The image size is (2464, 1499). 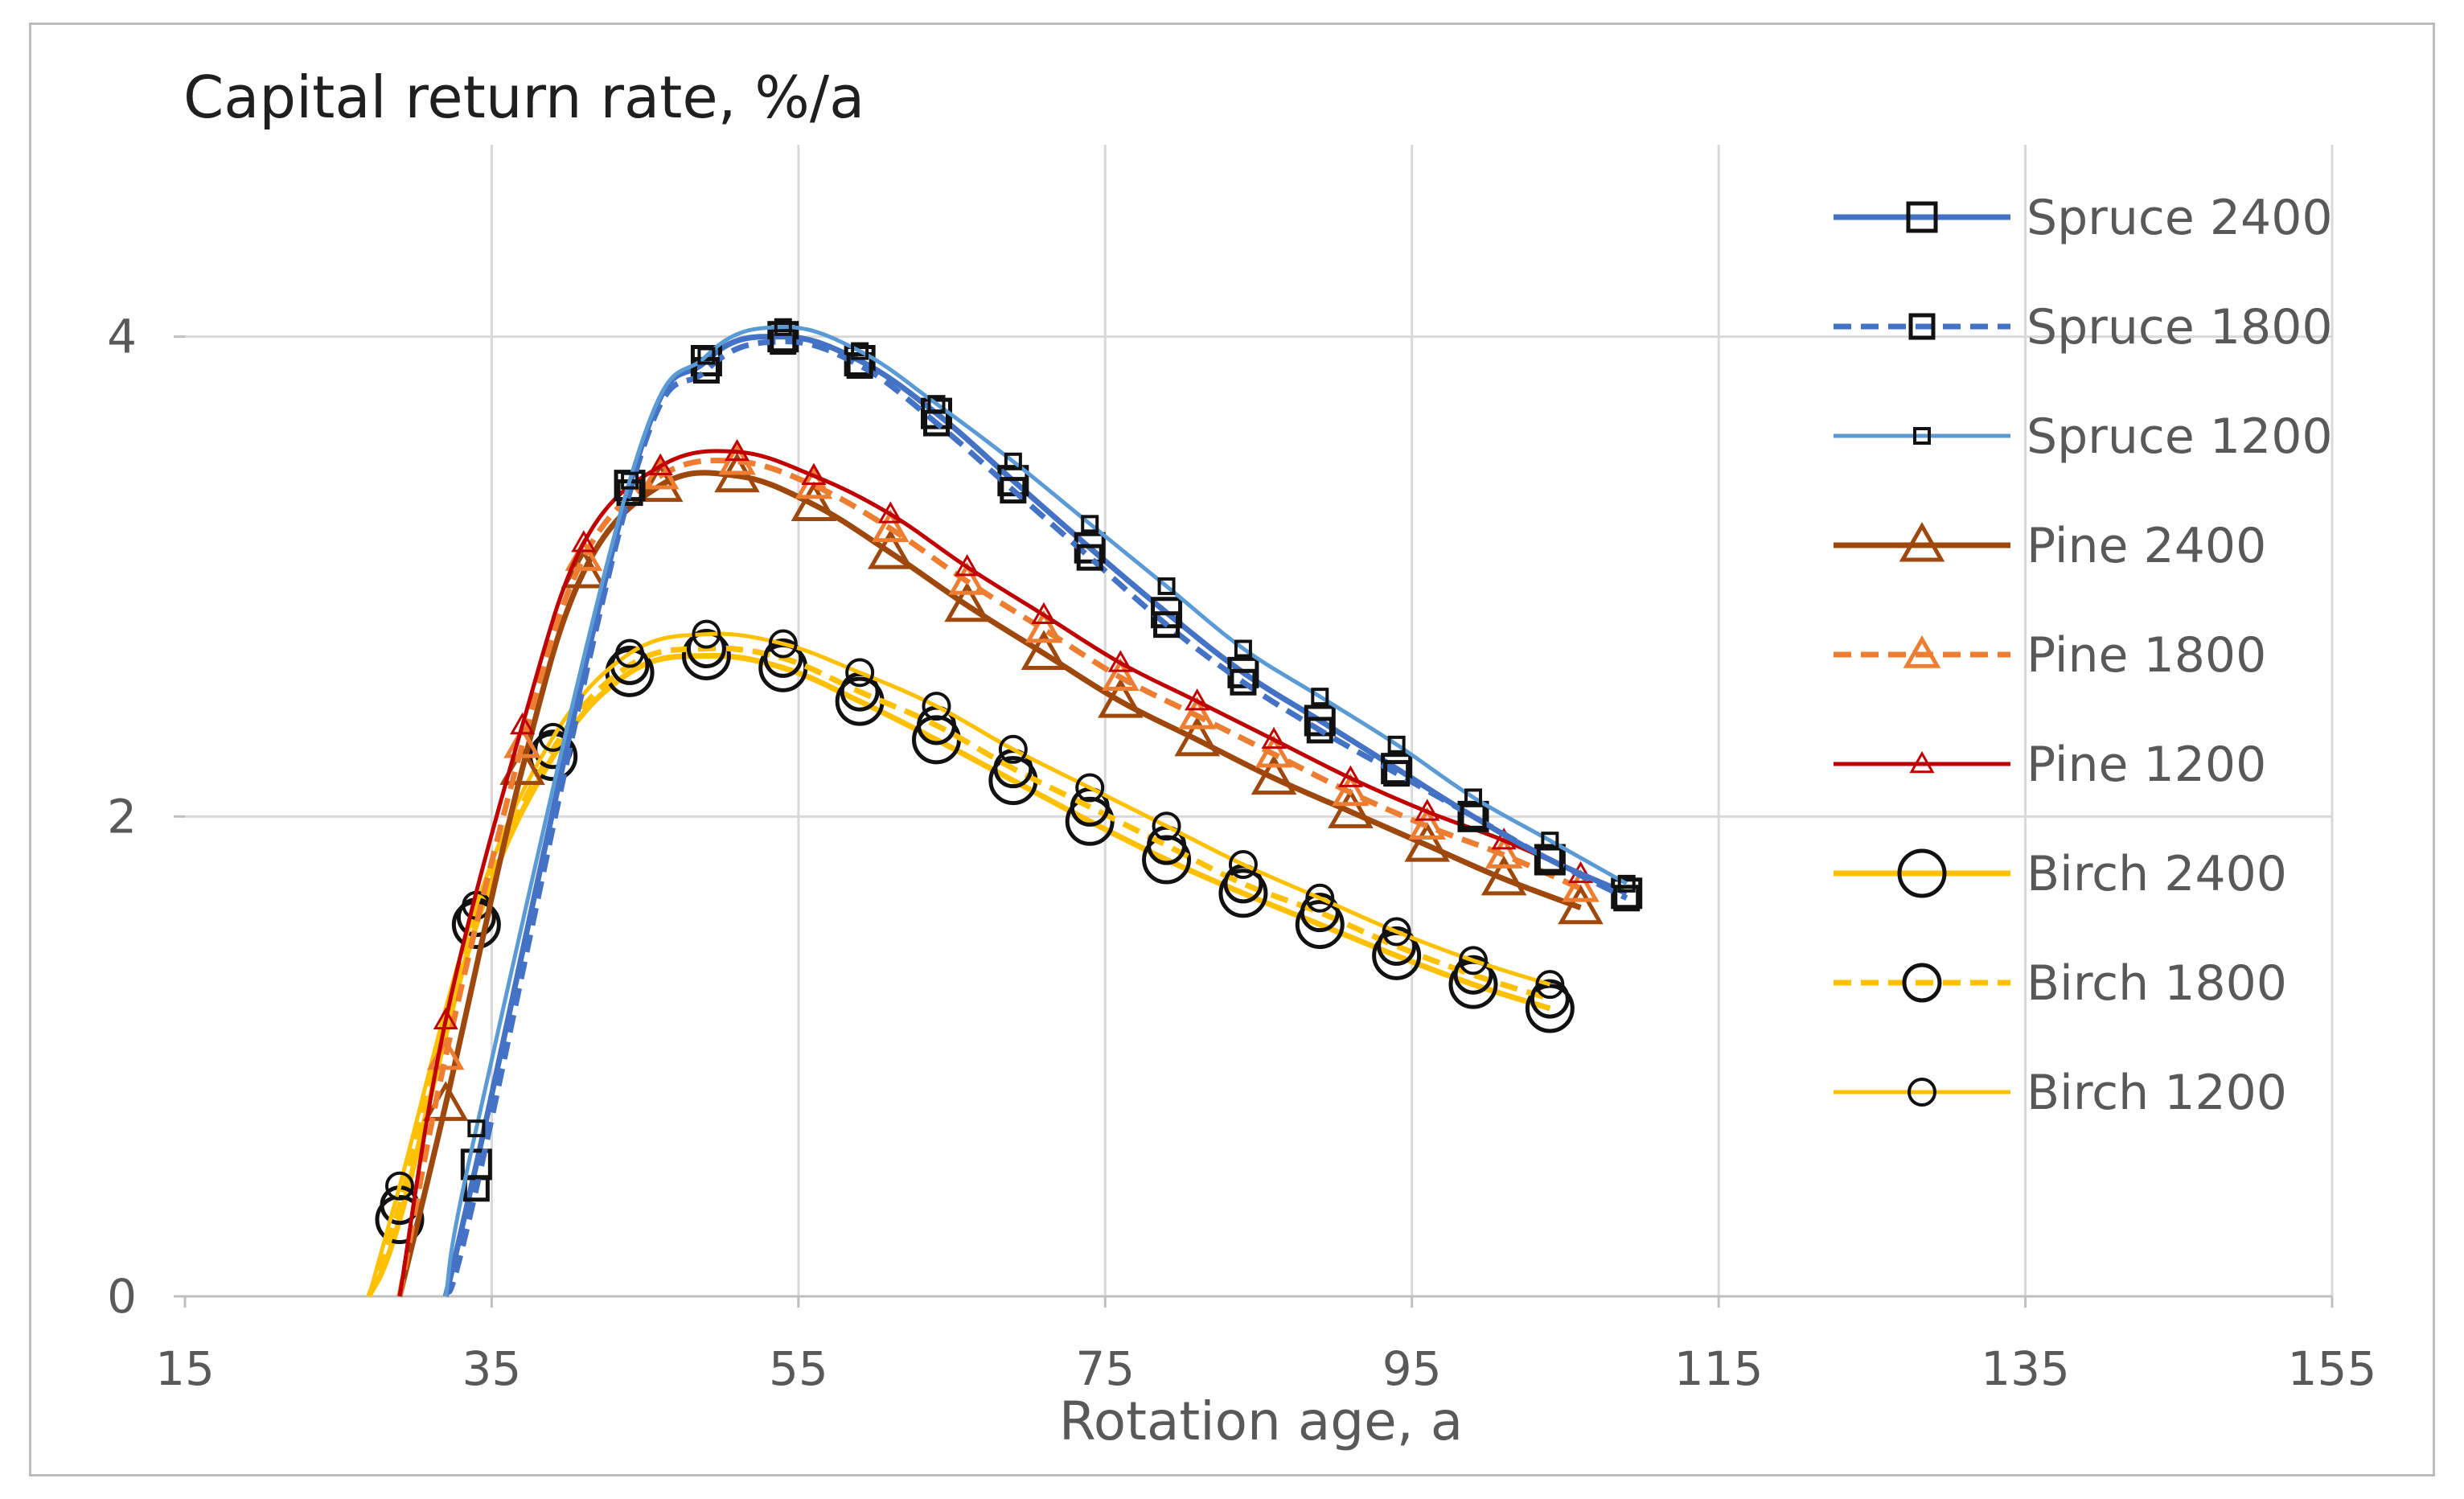 I want to click on chart-title: Capital return rate, %/a, so click(x=523, y=97).